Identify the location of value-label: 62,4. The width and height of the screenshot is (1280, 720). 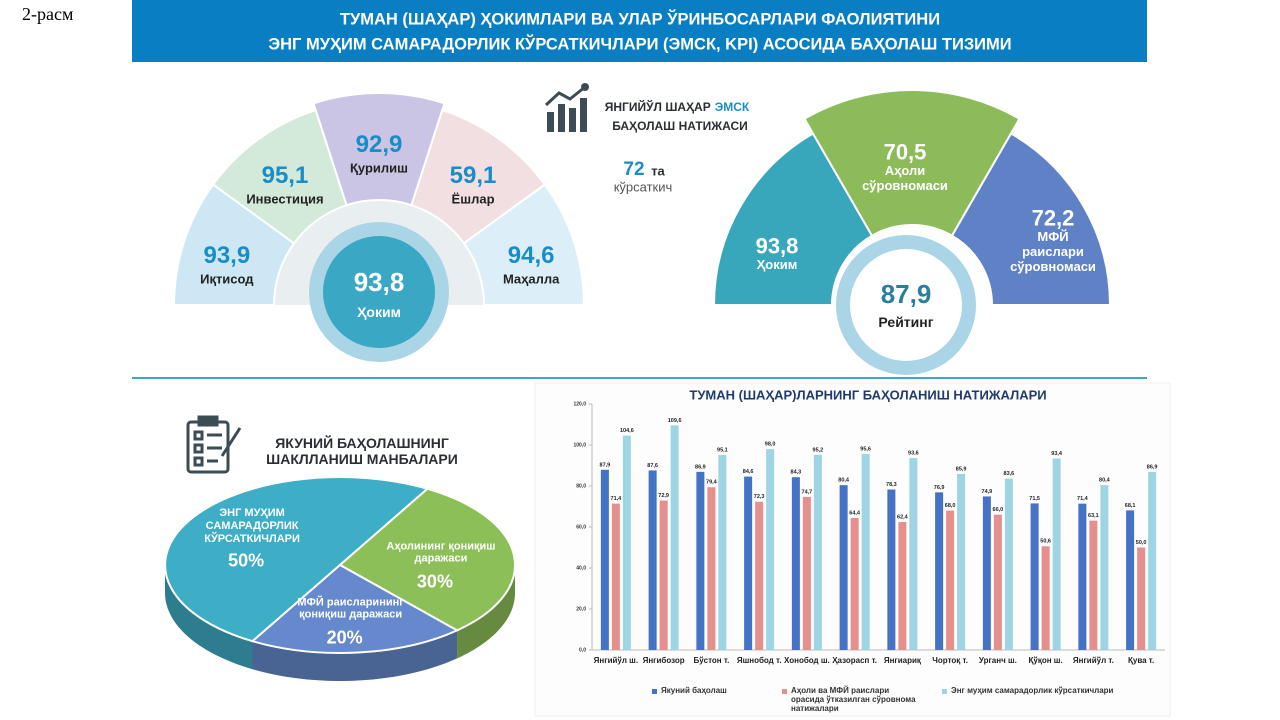
(903, 518).